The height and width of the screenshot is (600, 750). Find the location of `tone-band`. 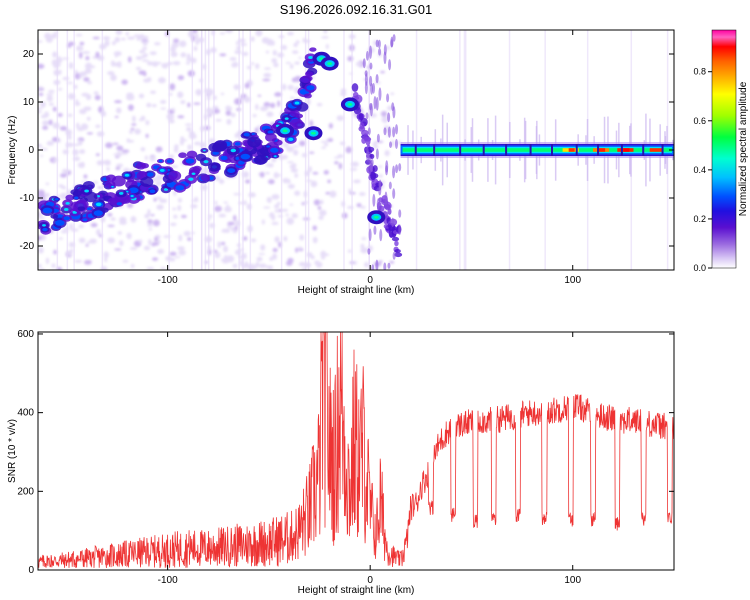

tone-band is located at coordinates (537, 150).